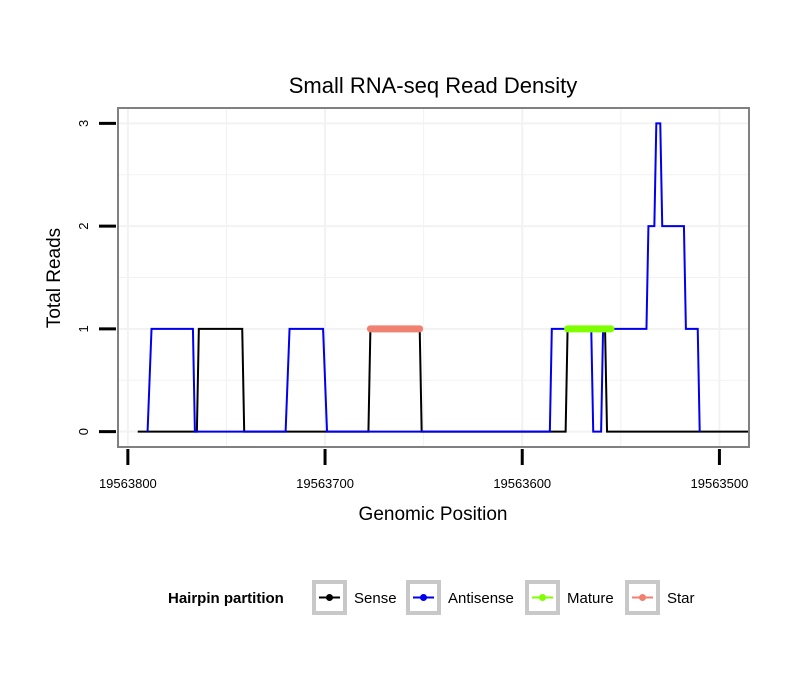  Describe the element at coordinates (226, 598) in the screenshot. I see `legend-title: Hairpin partition` at that location.